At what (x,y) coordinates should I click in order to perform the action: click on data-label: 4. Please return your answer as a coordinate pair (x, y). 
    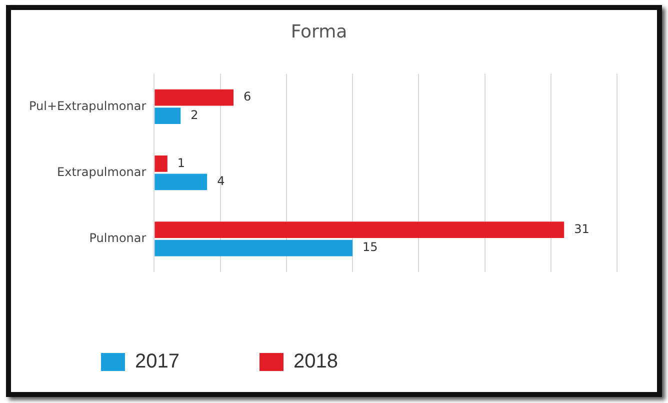
    Looking at the image, I should click on (221, 181).